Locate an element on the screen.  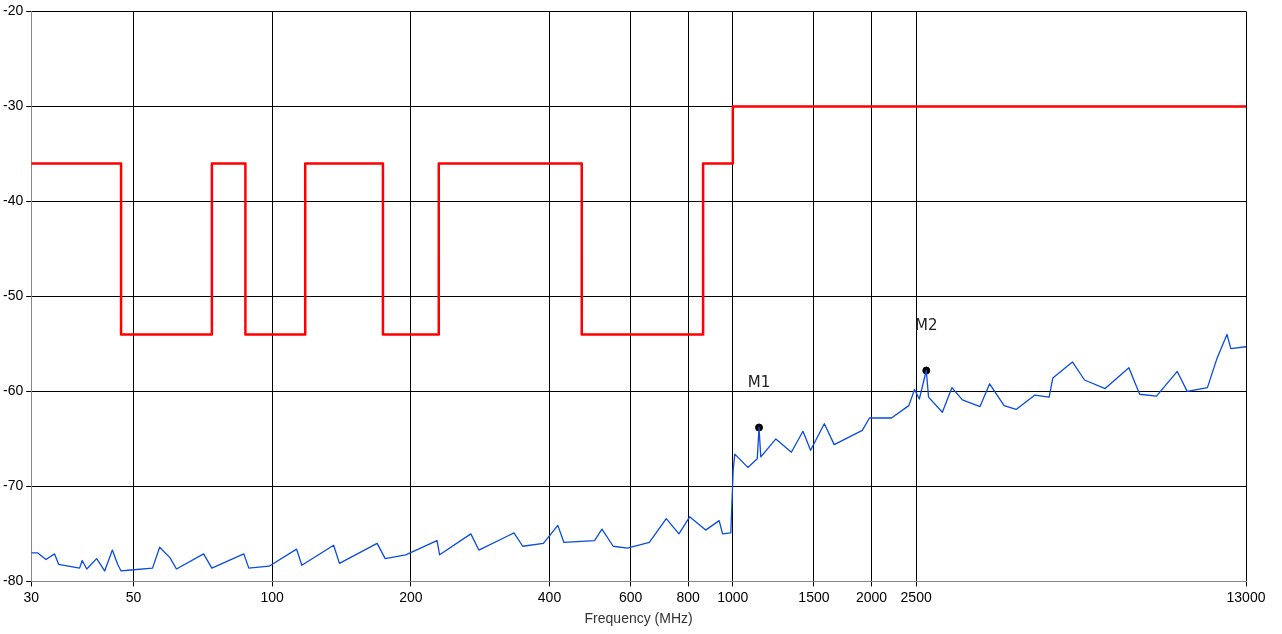
x-tick-label: 200 is located at coordinates (411, 596).